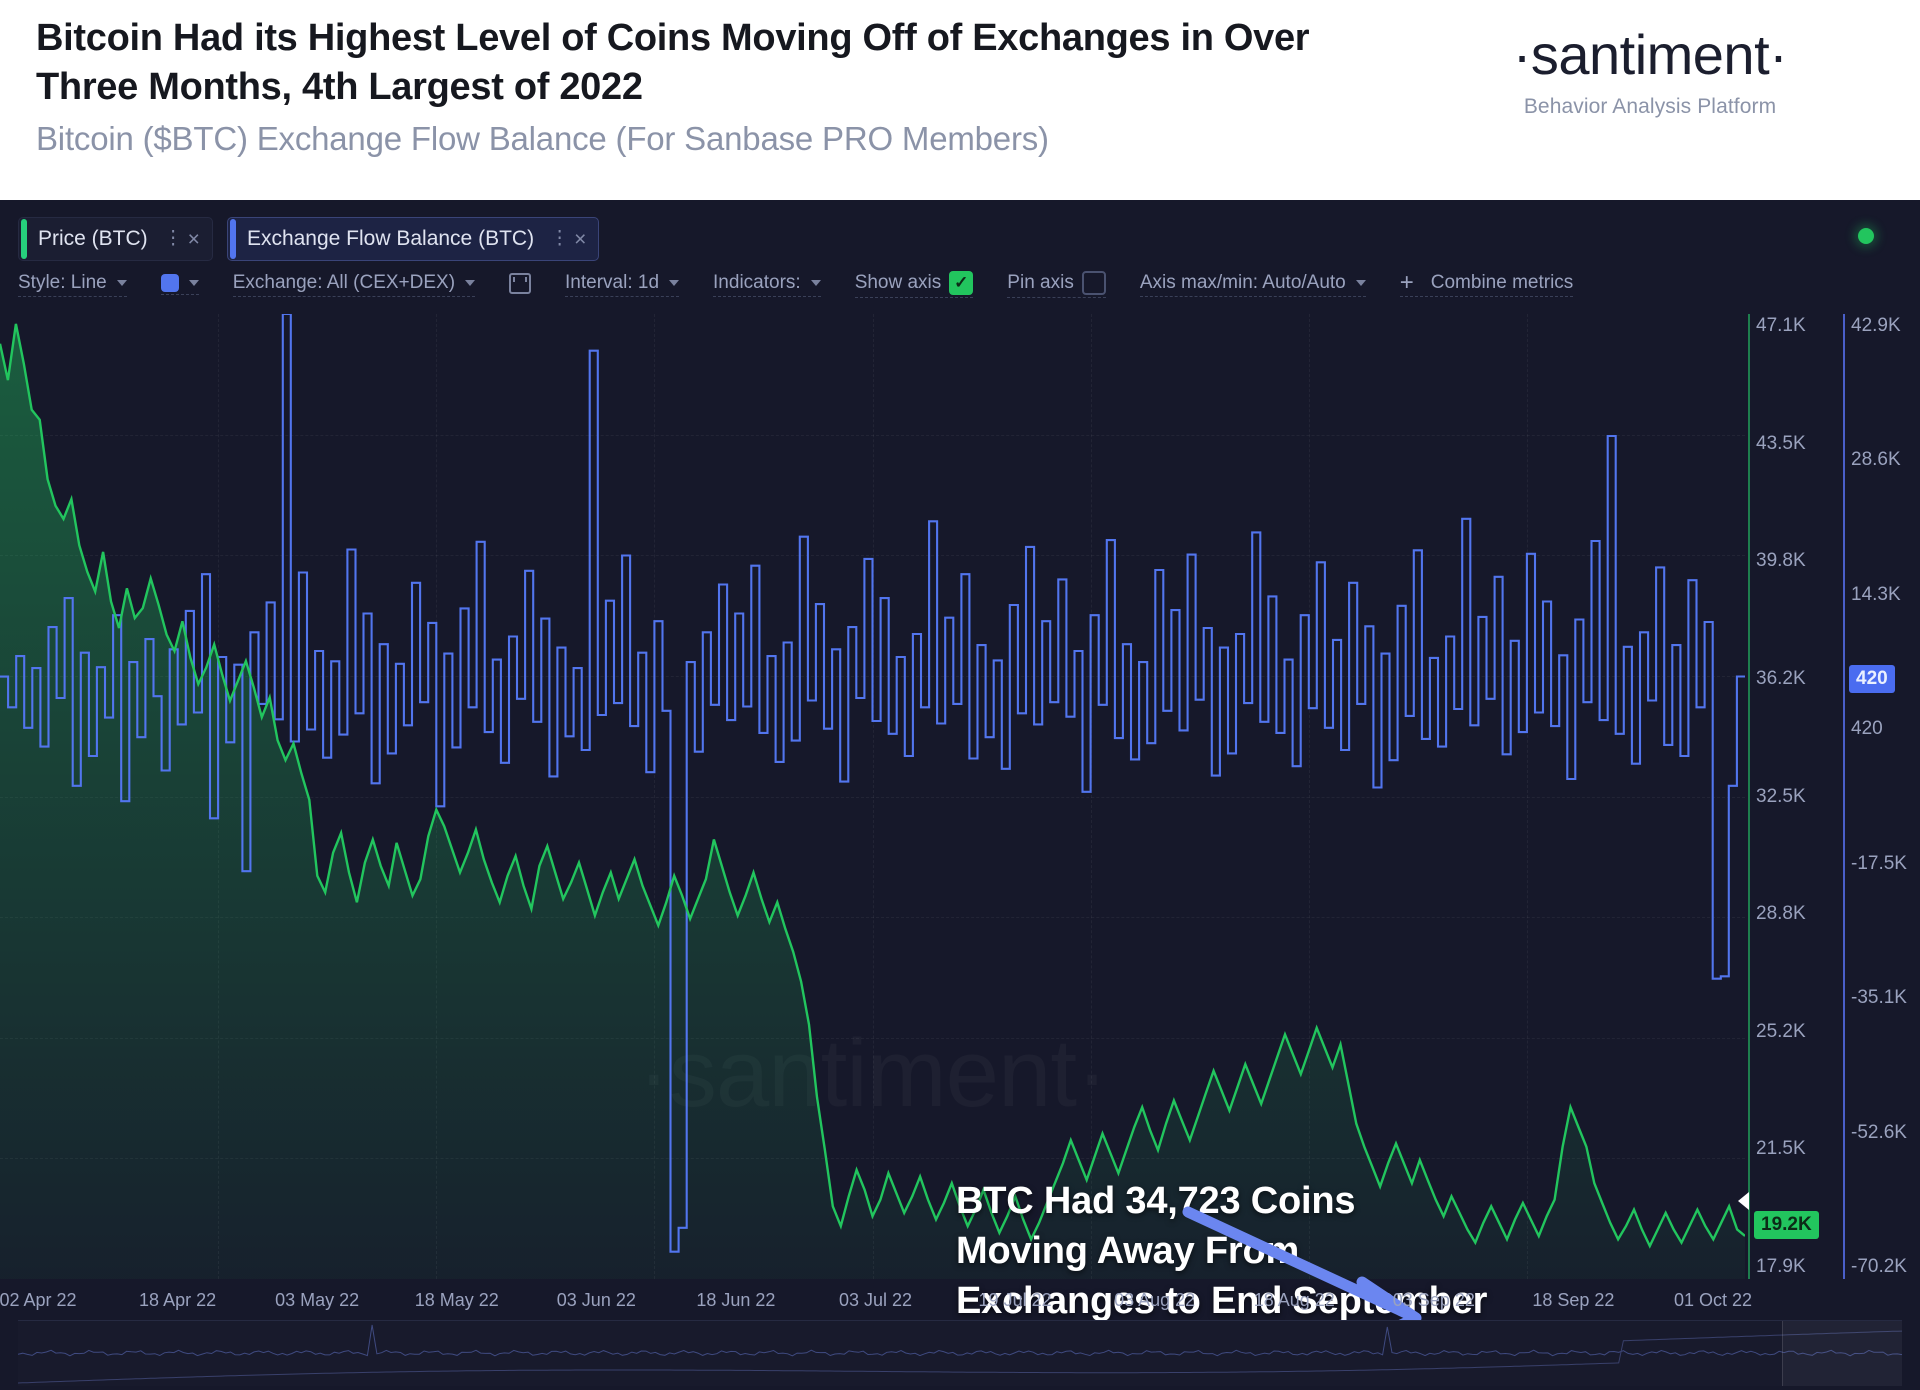 The height and width of the screenshot is (1390, 1920). What do you see at coordinates (456, 1300) in the screenshot?
I see `x-axis-tick-label: 18 May 22` at bounding box center [456, 1300].